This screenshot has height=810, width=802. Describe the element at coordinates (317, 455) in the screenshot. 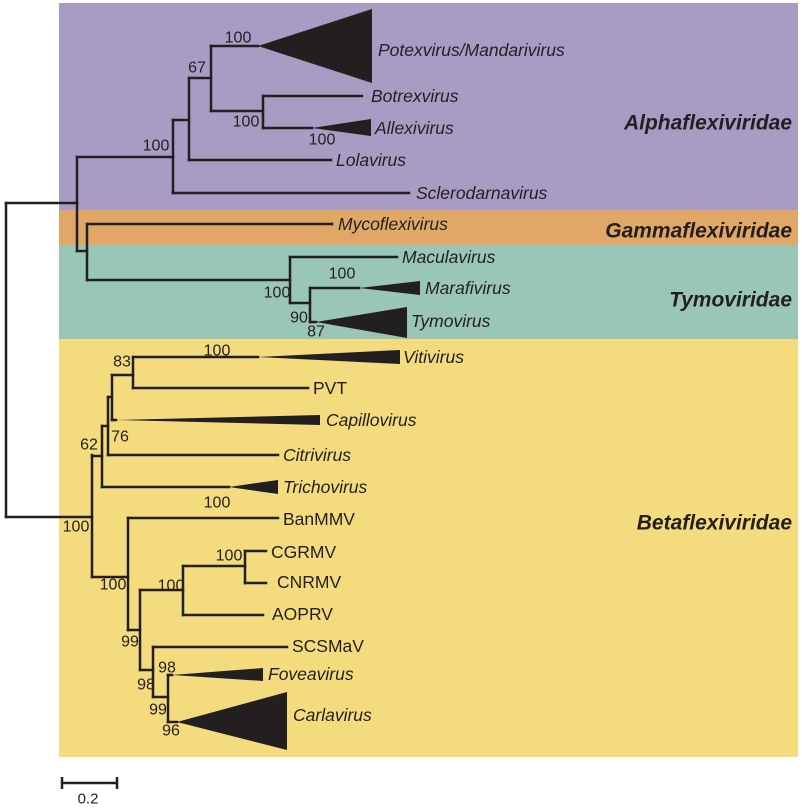

I see `leaf-label-citrivirus: Citrivirus` at that location.